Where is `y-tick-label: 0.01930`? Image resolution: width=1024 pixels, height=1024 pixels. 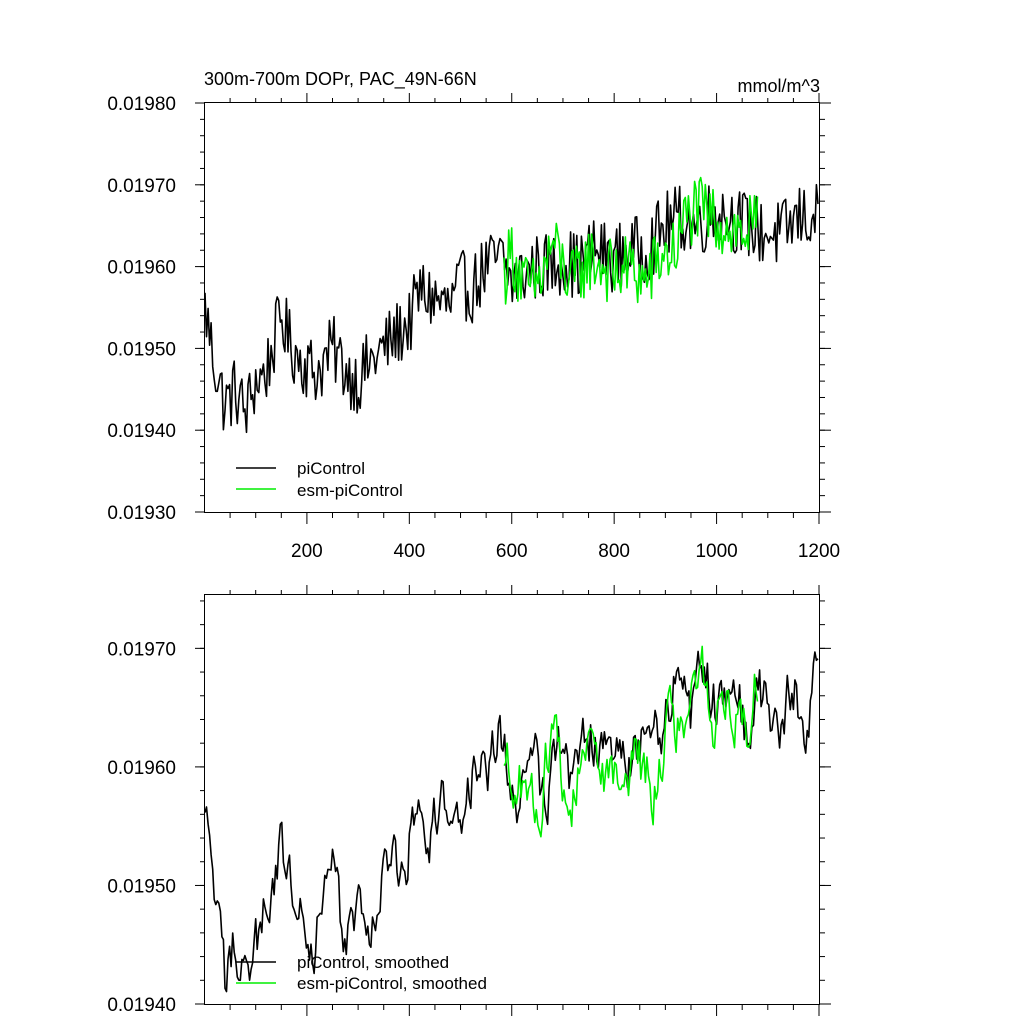 y-tick-label: 0.01930 is located at coordinates (141, 513).